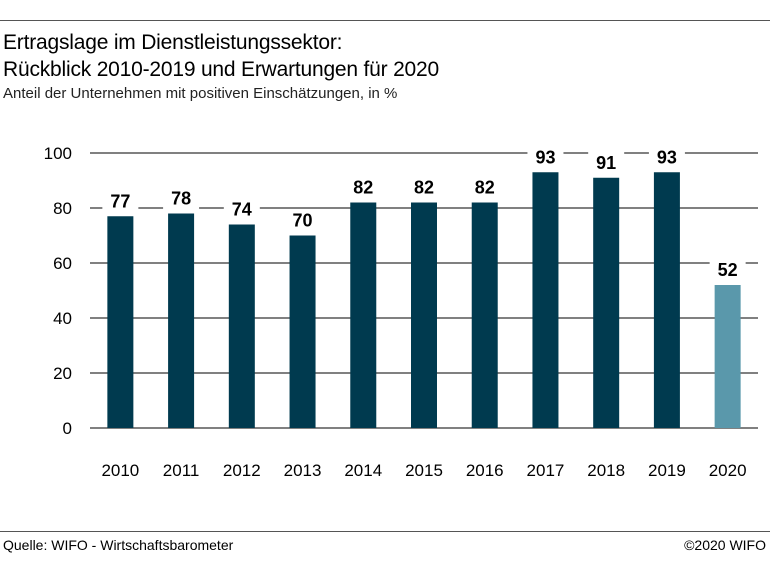 The image size is (778, 572). I want to click on x-tick-label: 2013, so click(303, 470).